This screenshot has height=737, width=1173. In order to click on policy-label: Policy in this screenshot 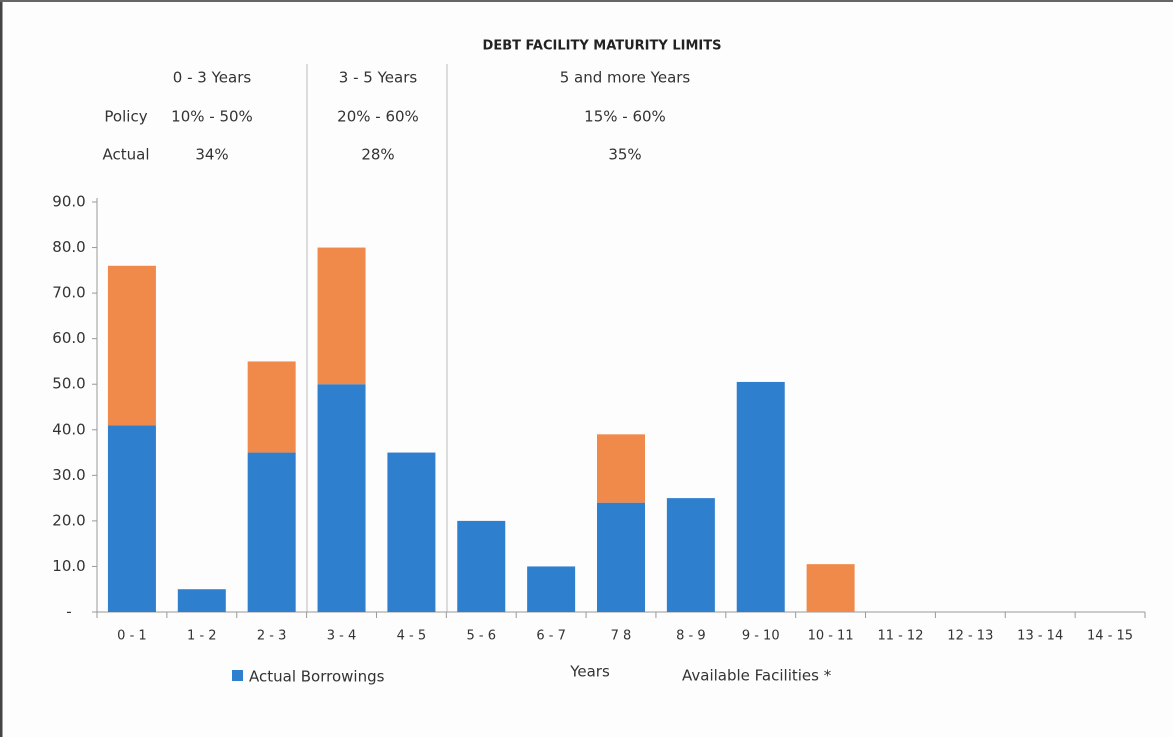, I will do `click(125, 117)`.